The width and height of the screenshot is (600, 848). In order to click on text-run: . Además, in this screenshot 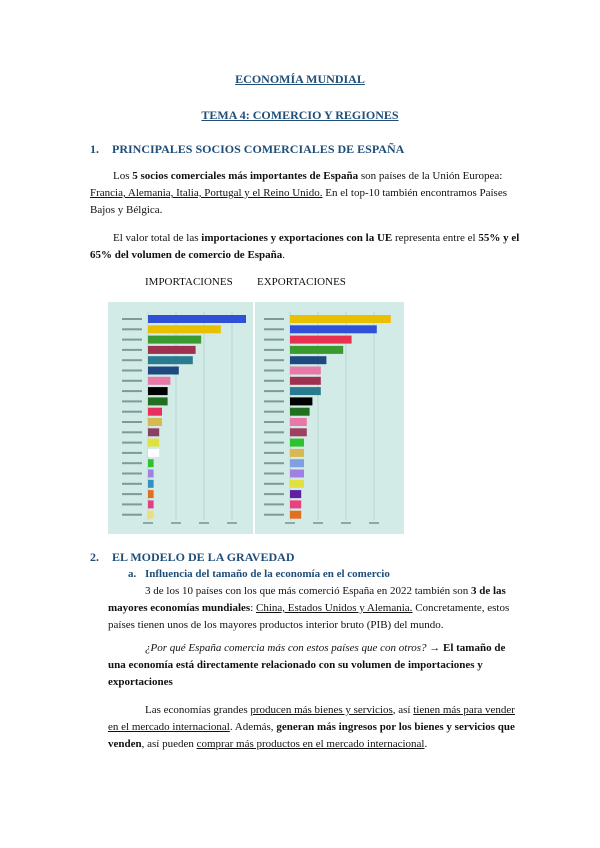, I will do `click(253, 727)`.